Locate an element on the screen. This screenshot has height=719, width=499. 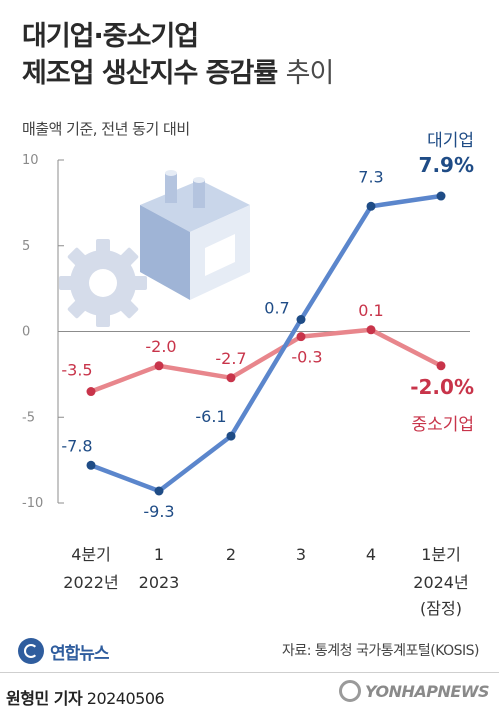
y-tick-label: -10 is located at coordinates (32, 503).